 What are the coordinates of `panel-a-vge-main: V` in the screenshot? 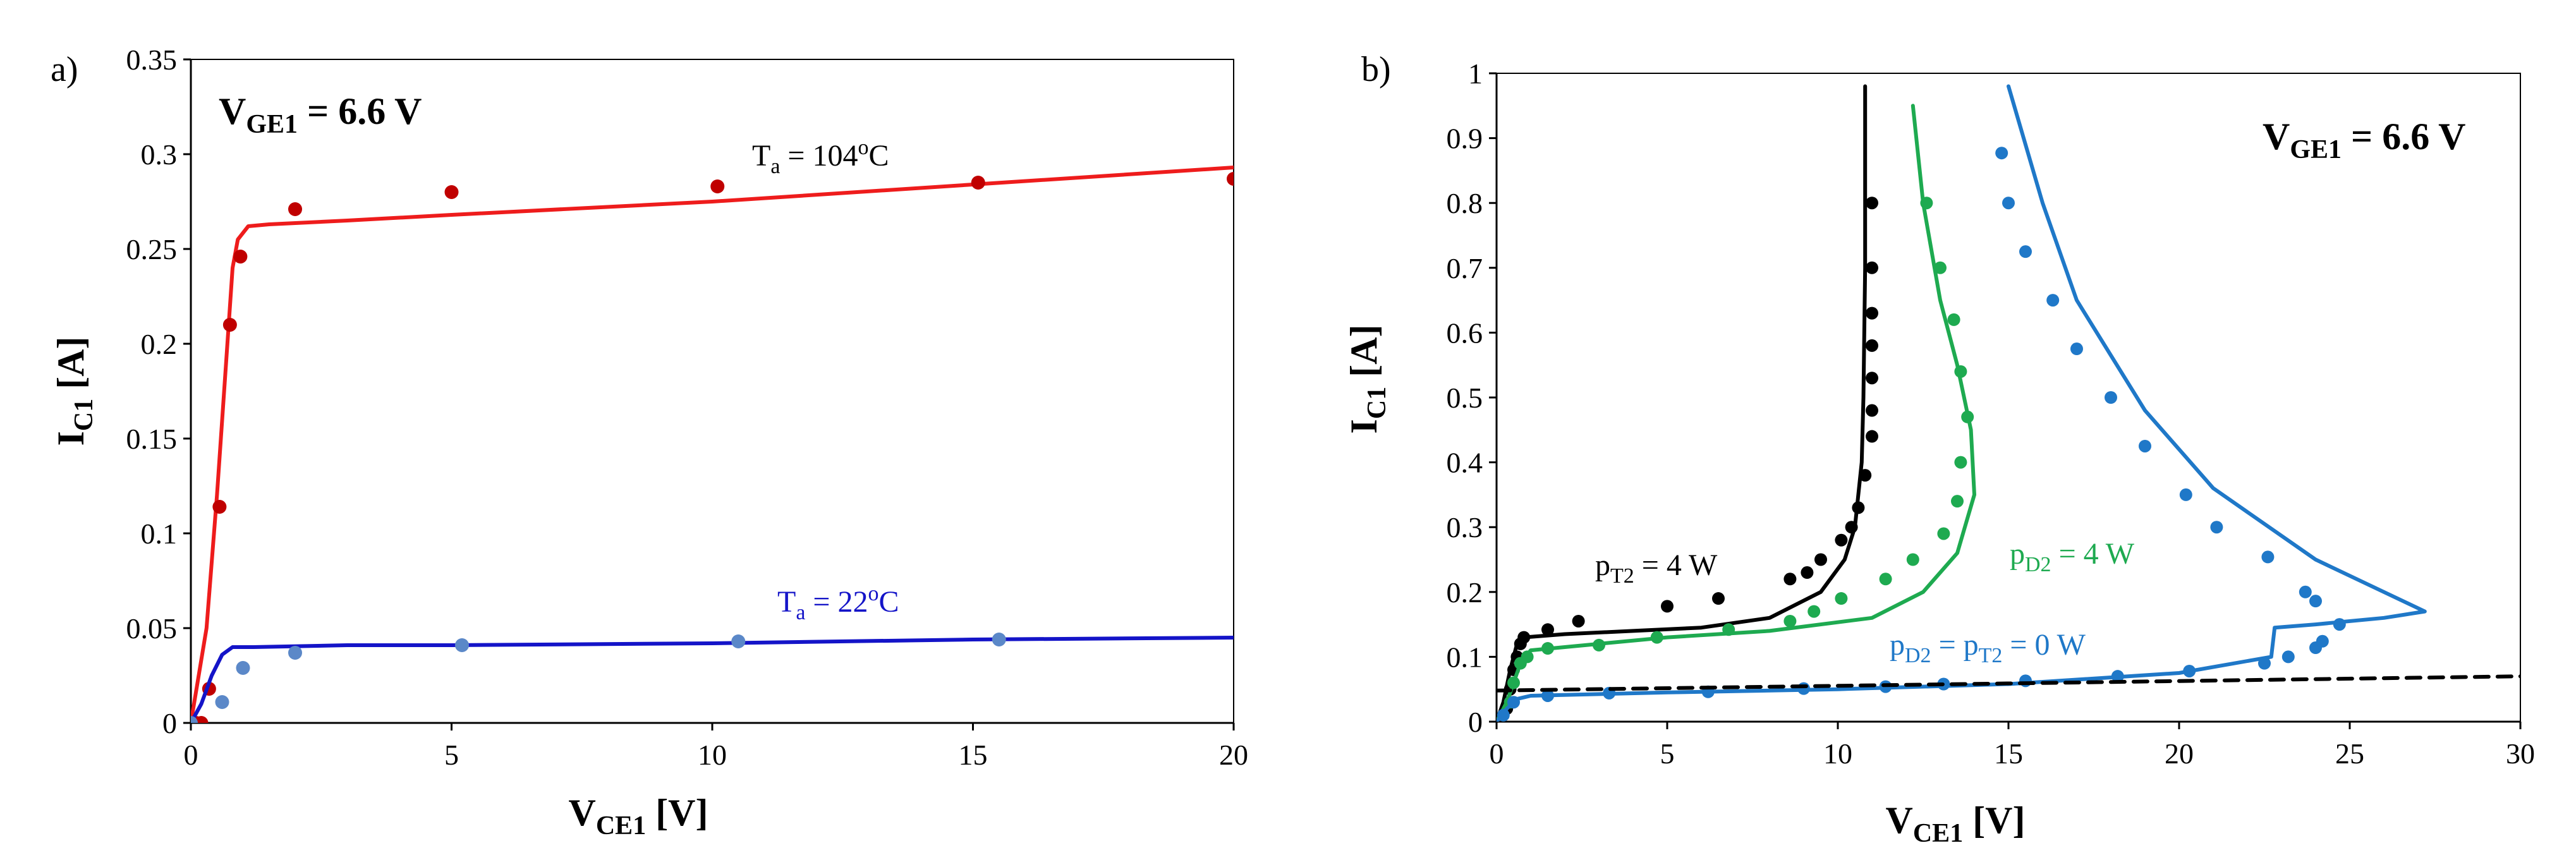 It's located at (232, 111).